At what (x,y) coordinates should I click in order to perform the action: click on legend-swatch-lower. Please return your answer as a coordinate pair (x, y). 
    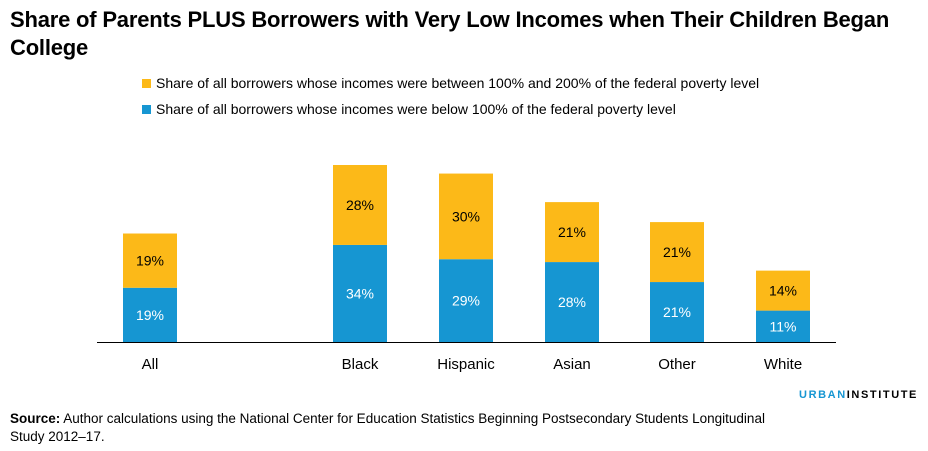
    Looking at the image, I should click on (146, 109).